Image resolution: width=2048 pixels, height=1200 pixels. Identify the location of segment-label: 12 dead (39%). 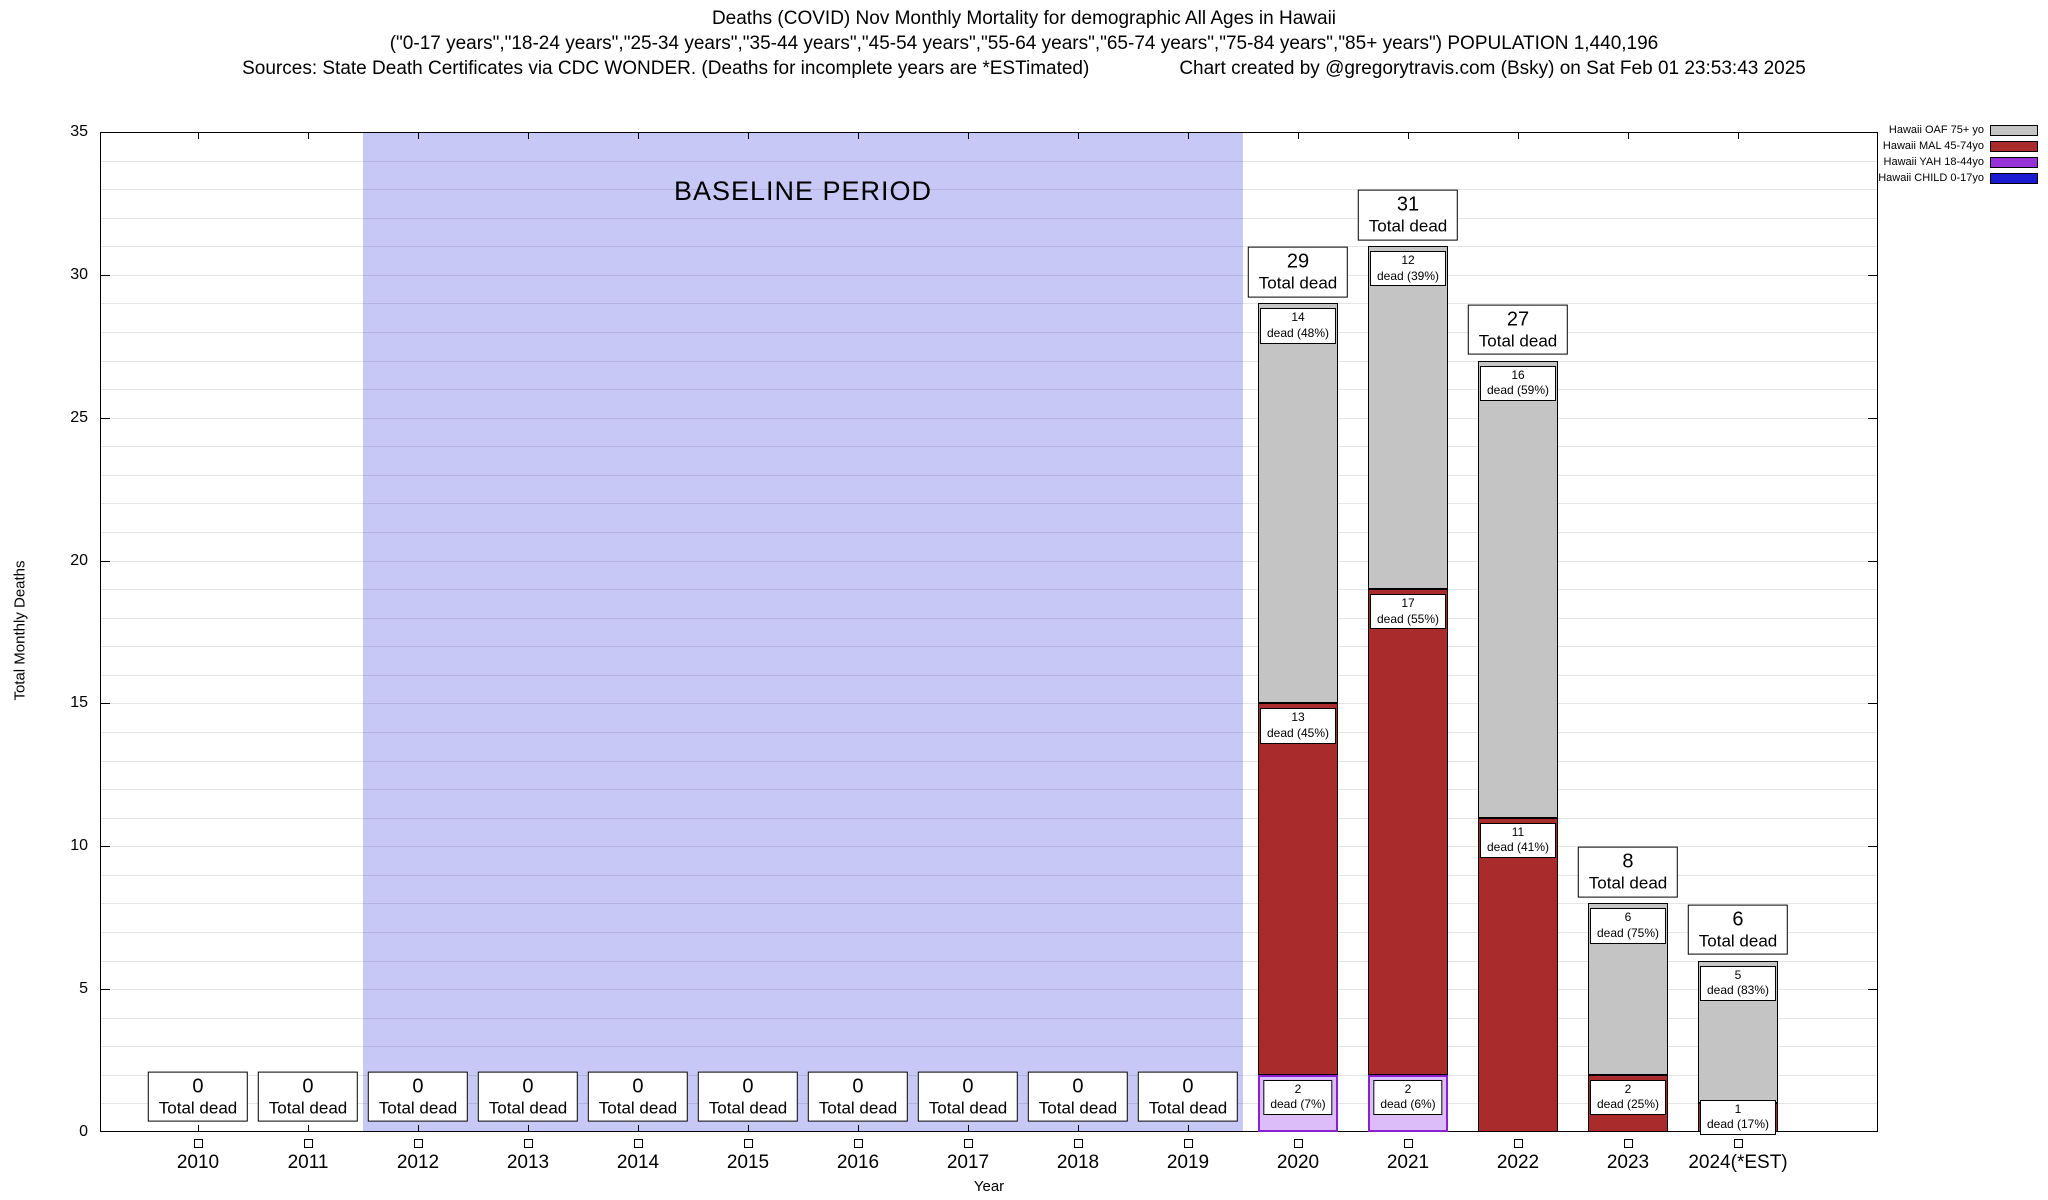
(1408, 269).